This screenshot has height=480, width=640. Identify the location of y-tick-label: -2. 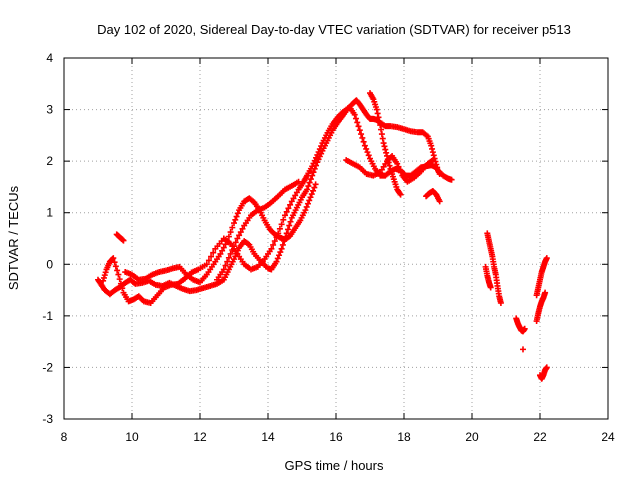
(47, 367).